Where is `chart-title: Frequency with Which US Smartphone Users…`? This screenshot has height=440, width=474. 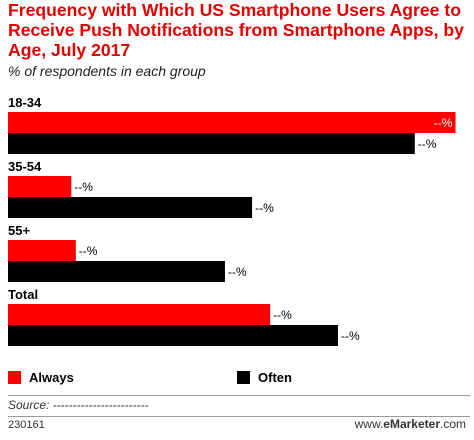
chart-title: Frequency with Which US Smartphone Users… is located at coordinates (236, 30).